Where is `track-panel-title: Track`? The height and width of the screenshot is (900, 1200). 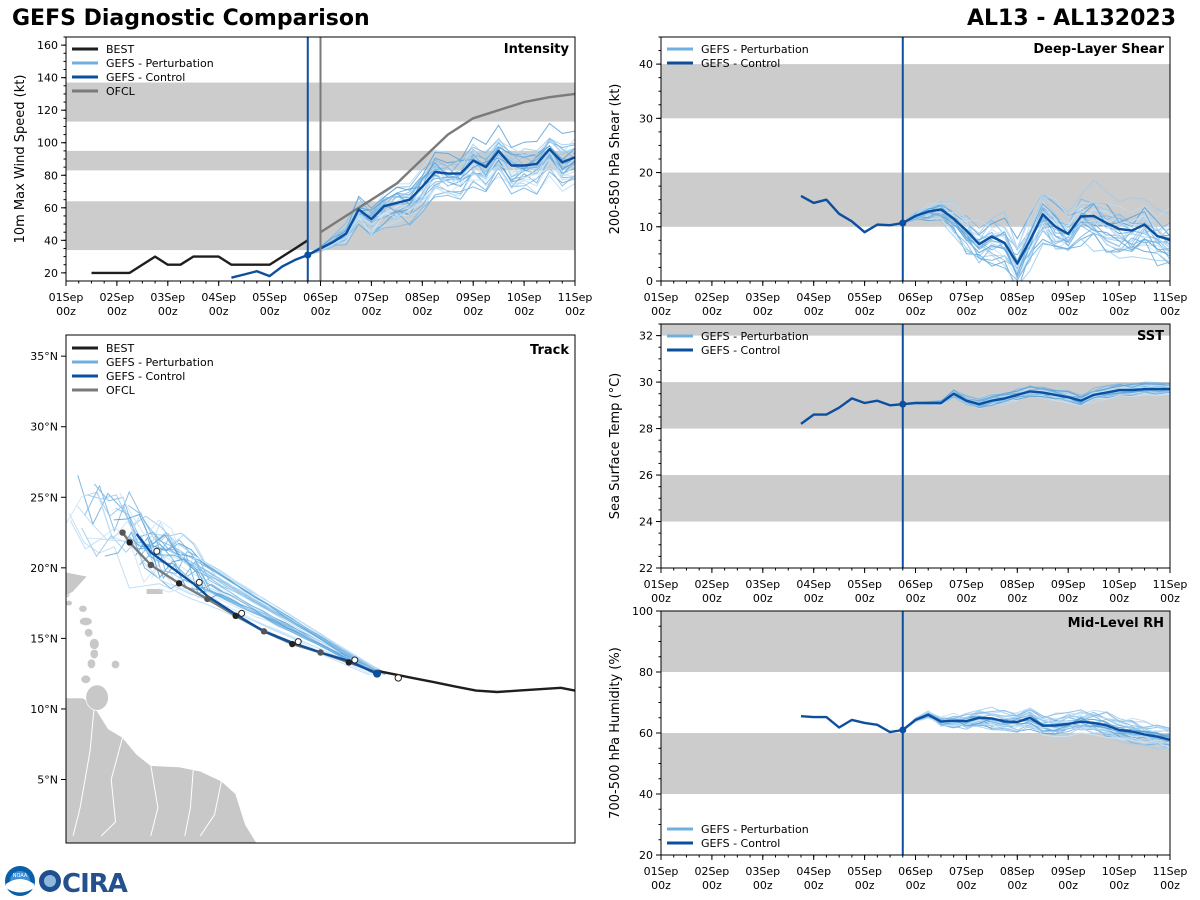 track-panel-title: Track is located at coordinates (549, 350).